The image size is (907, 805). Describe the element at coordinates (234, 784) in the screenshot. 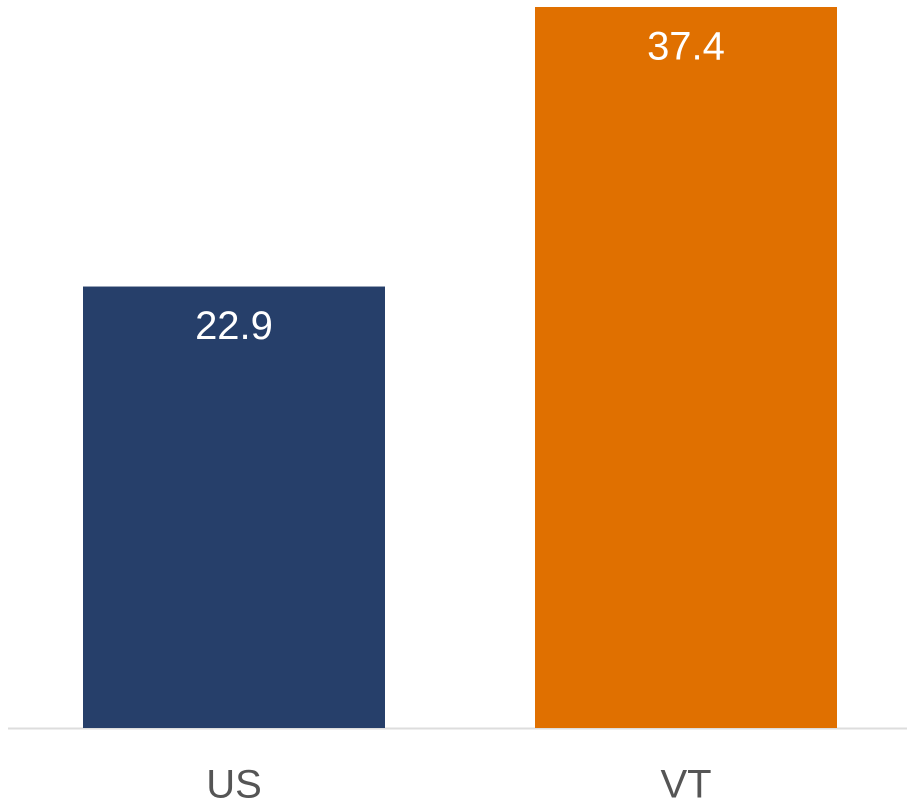

I see `x-tick-label: US` at that location.